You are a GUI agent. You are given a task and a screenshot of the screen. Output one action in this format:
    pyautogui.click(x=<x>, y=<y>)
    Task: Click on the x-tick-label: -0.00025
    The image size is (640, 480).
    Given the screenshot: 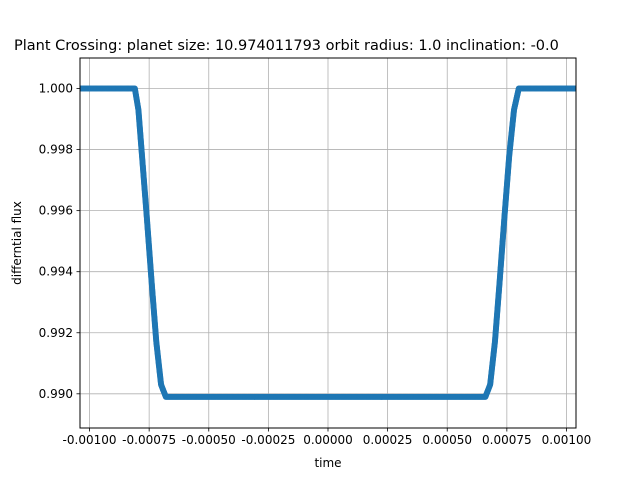 What is the action you would take?
    pyautogui.click(x=268, y=440)
    